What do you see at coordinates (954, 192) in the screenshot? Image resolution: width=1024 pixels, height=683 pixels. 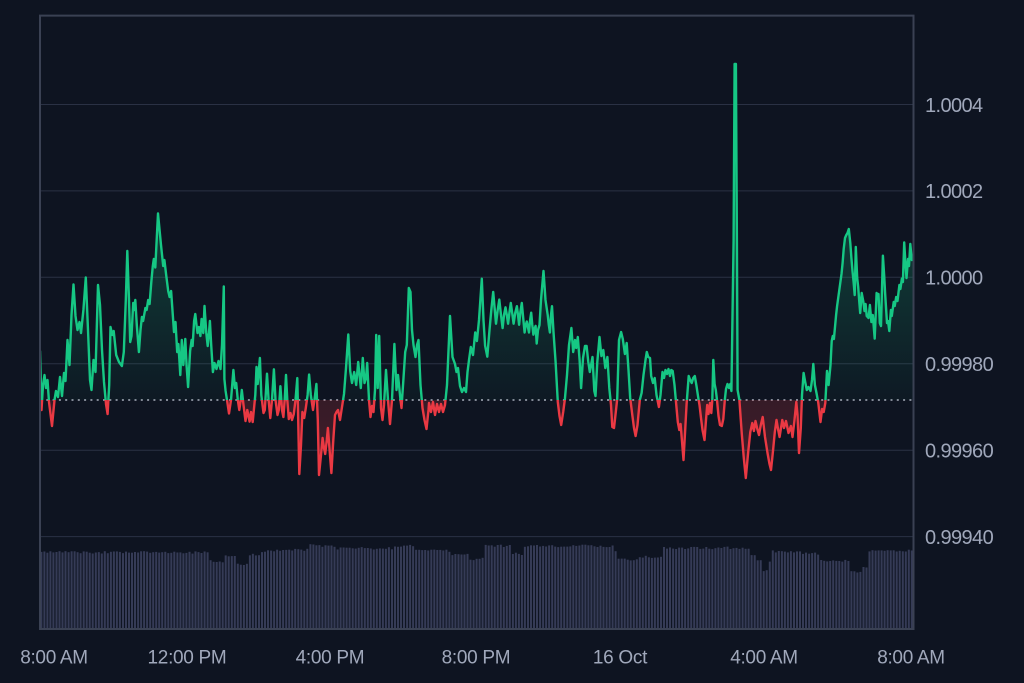 I see `svg-text: 1.0002` at bounding box center [954, 192].